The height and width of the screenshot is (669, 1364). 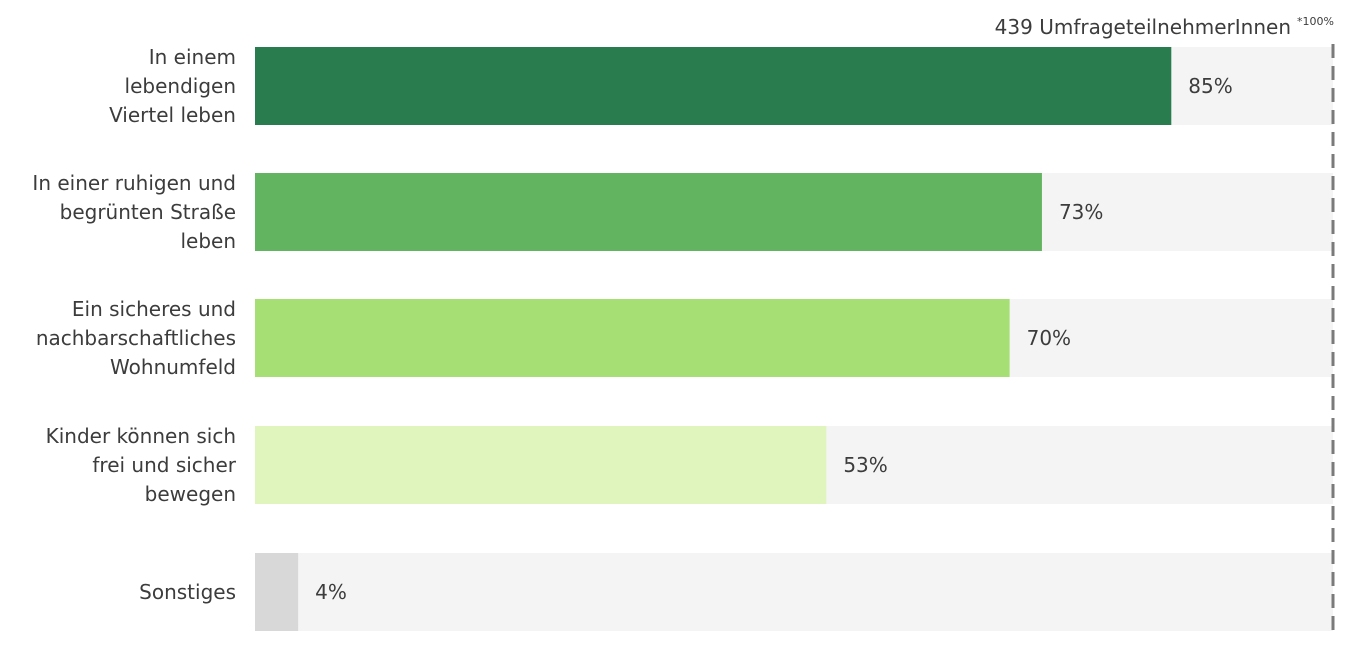 I want to click on bar-track, so click(x=794, y=592).